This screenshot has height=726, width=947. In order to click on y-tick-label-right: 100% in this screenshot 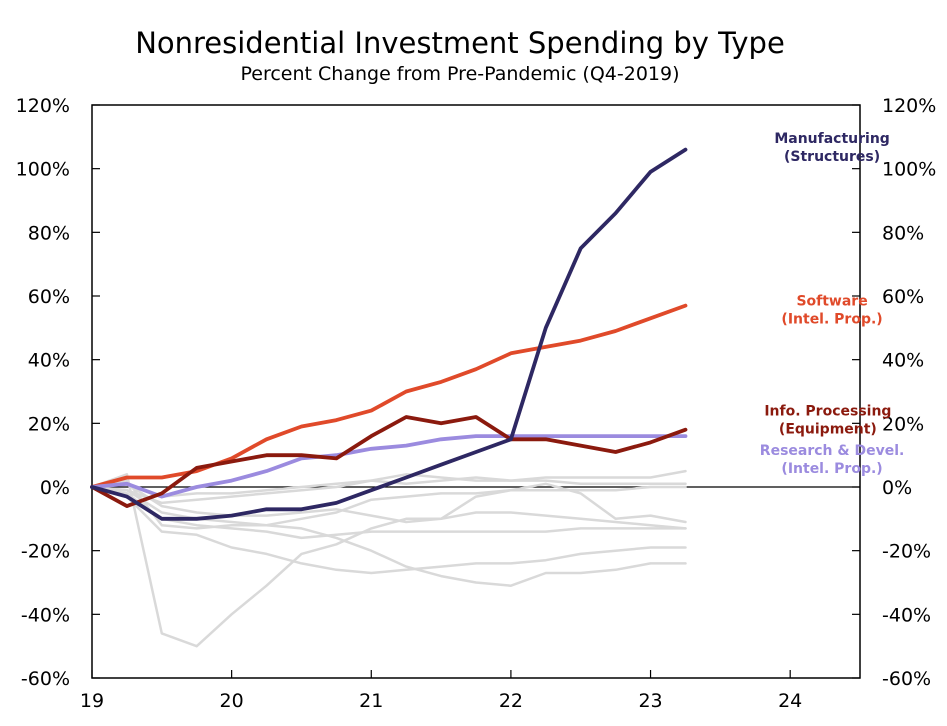, I will do `click(909, 170)`.